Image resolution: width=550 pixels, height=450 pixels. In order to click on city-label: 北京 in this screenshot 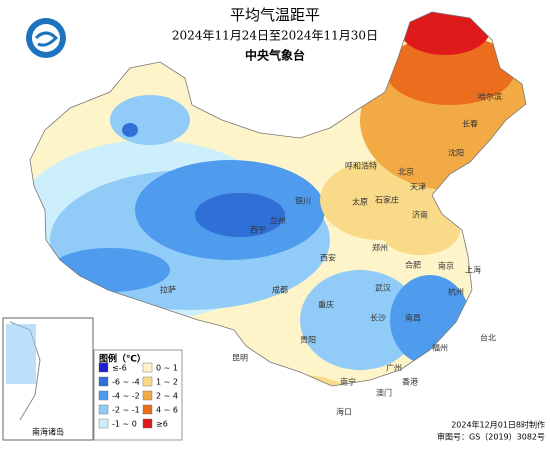, I will do `click(406, 172)`.